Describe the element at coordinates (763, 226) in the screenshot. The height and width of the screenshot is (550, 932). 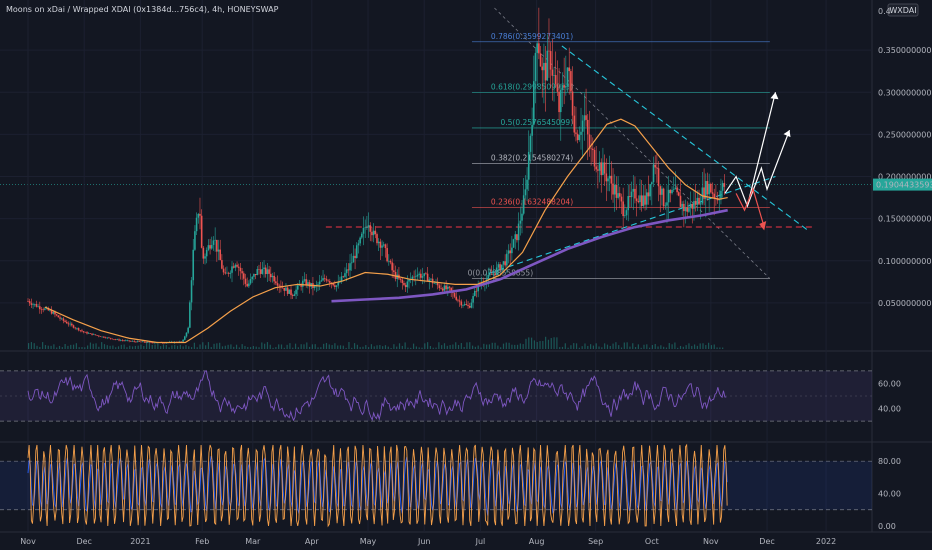
I see `arrow-head` at that location.